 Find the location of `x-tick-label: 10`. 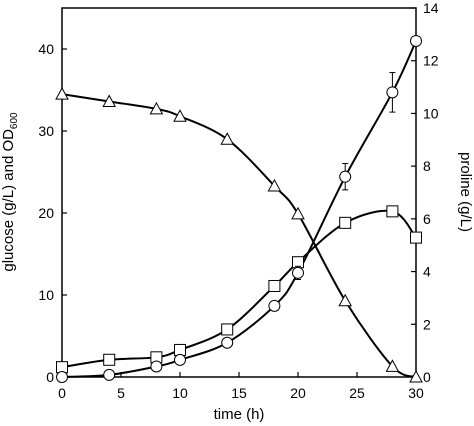

x-tick-label: 10 is located at coordinates (180, 393).